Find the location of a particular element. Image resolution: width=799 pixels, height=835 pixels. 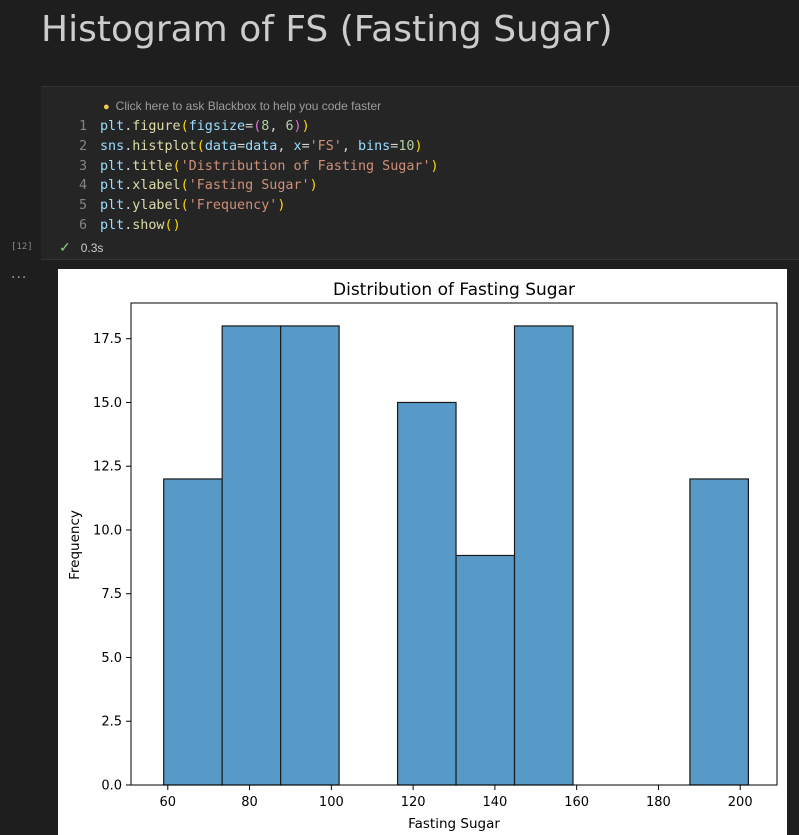

y-tick-label: 0.0 is located at coordinates (111, 786).